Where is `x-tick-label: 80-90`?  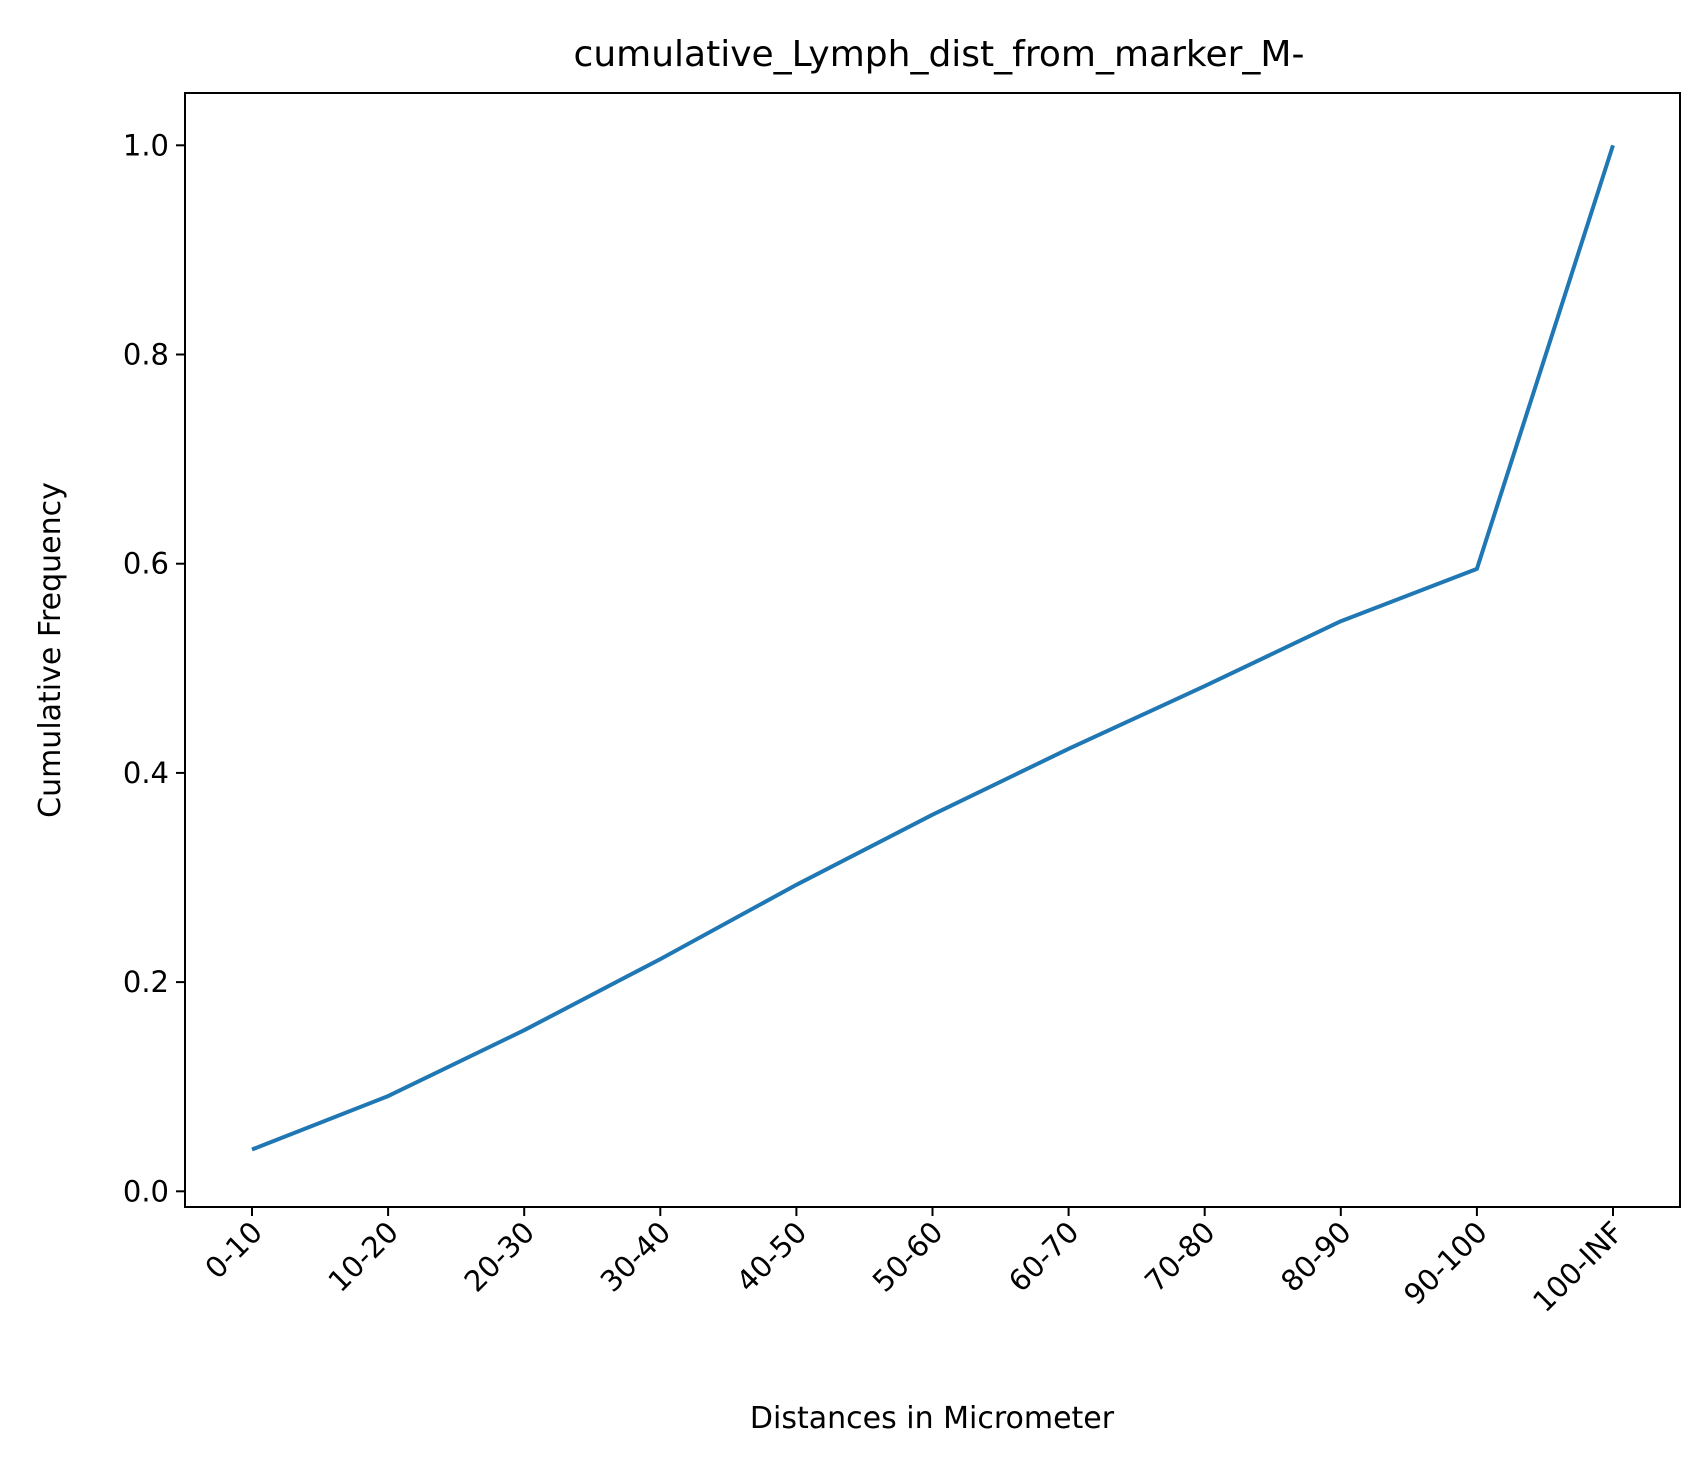 x-tick-label: 80-90 is located at coordinates (1316, 1257).